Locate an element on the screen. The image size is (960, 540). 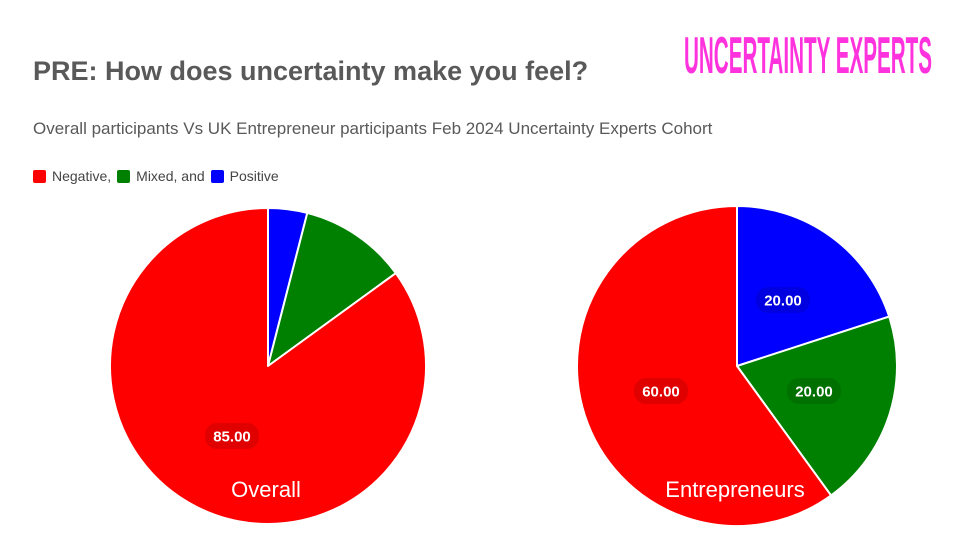
page-title: PRE: How does uncertainty make you feel? is located at coordinates (311, 71).